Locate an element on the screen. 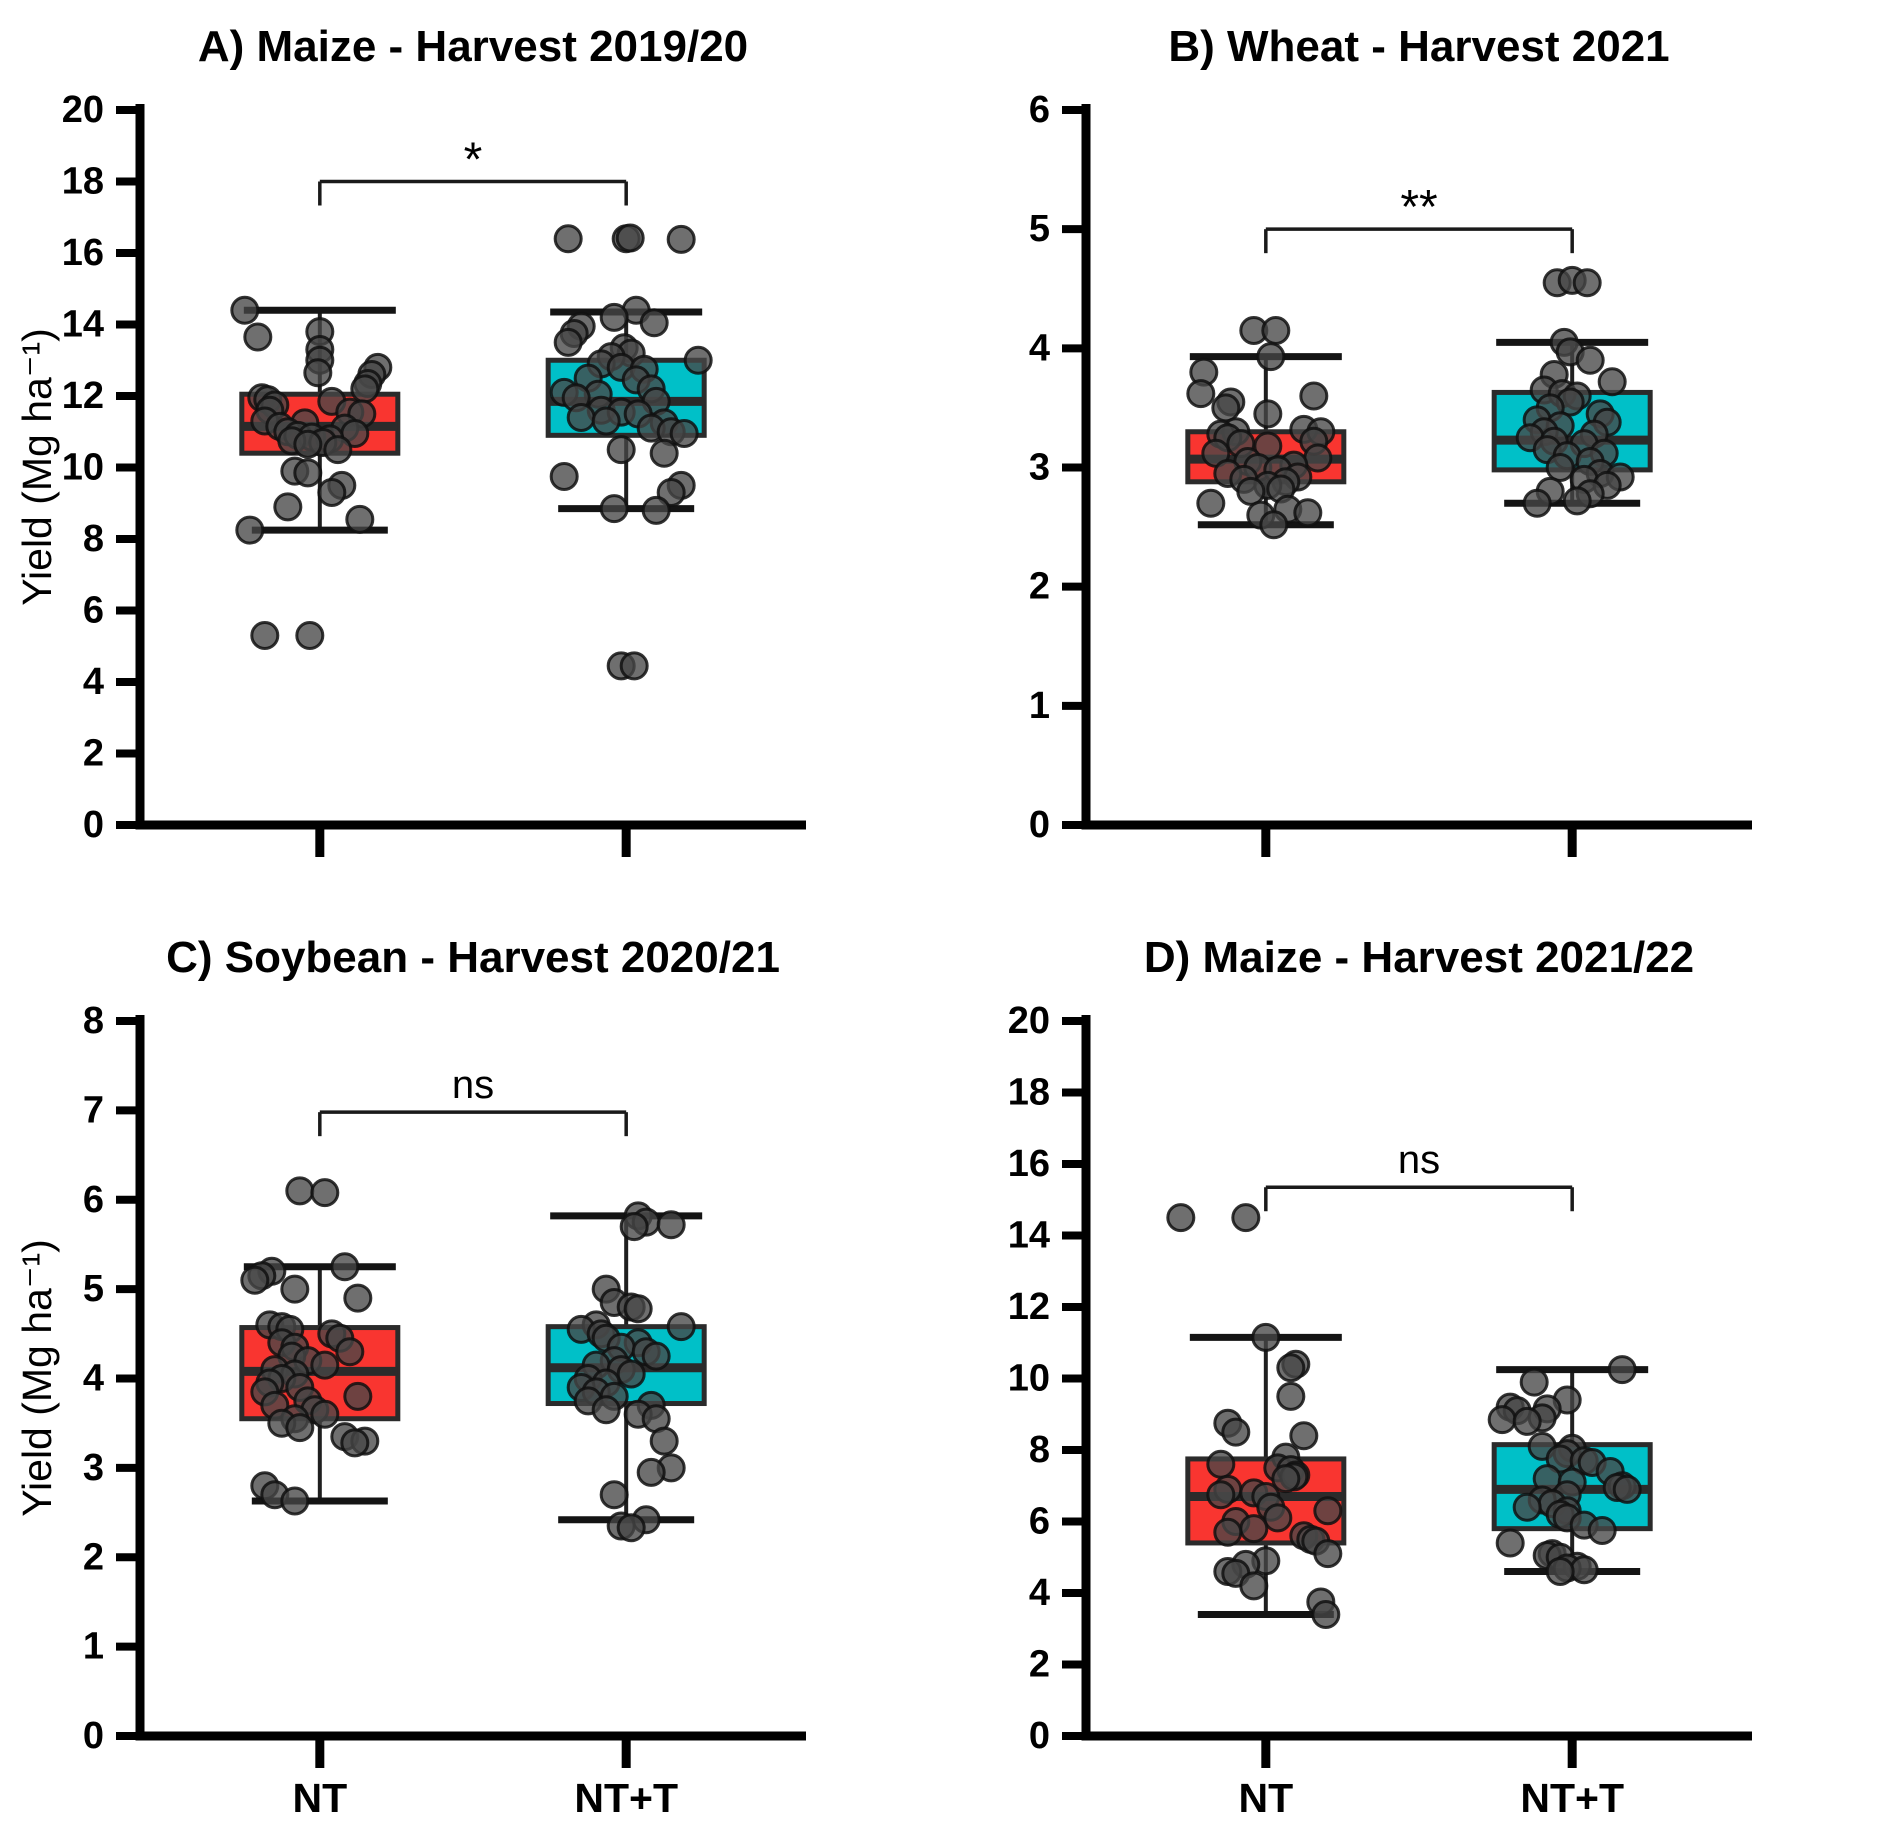 This screenshot has height=1823, width=1892. y-tick-label: 1 is located at coordinates (1039, 706).